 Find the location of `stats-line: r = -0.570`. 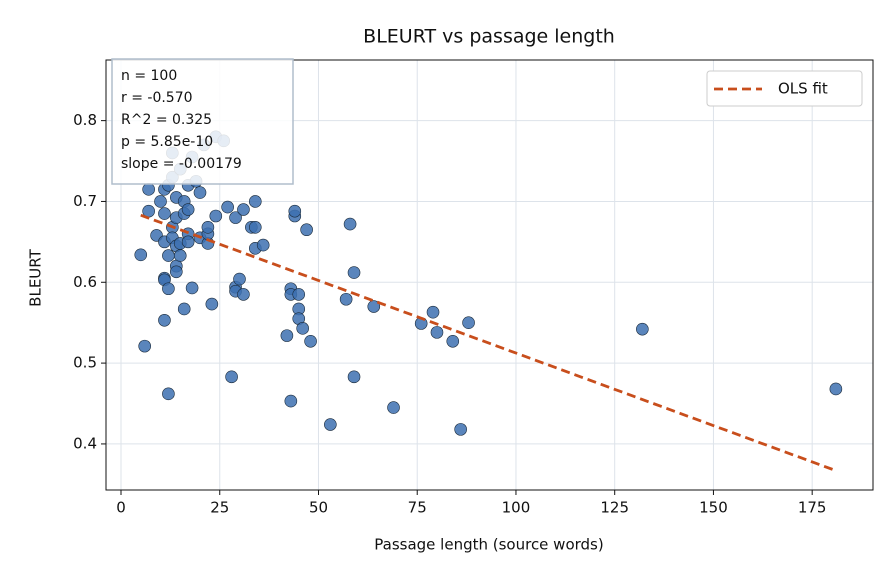

stats-line: r = -0.570 is located at coordinates (157, 98).